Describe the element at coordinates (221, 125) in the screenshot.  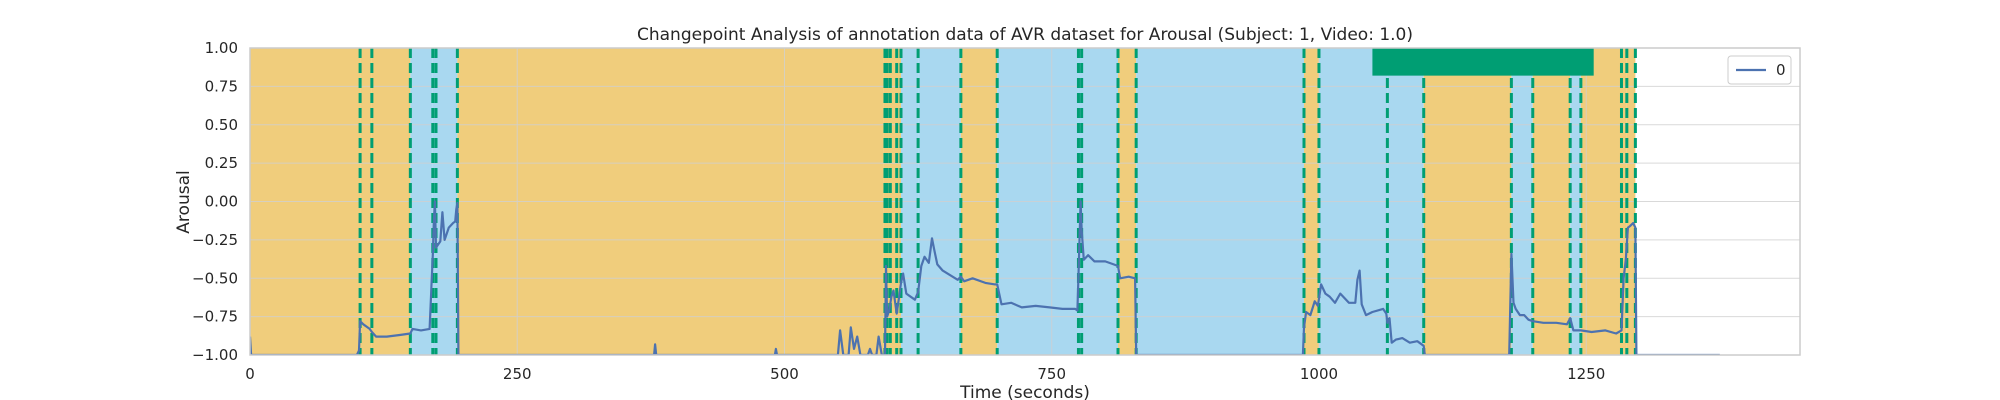
I see `y-tick-label-6: 0.50` at that location.